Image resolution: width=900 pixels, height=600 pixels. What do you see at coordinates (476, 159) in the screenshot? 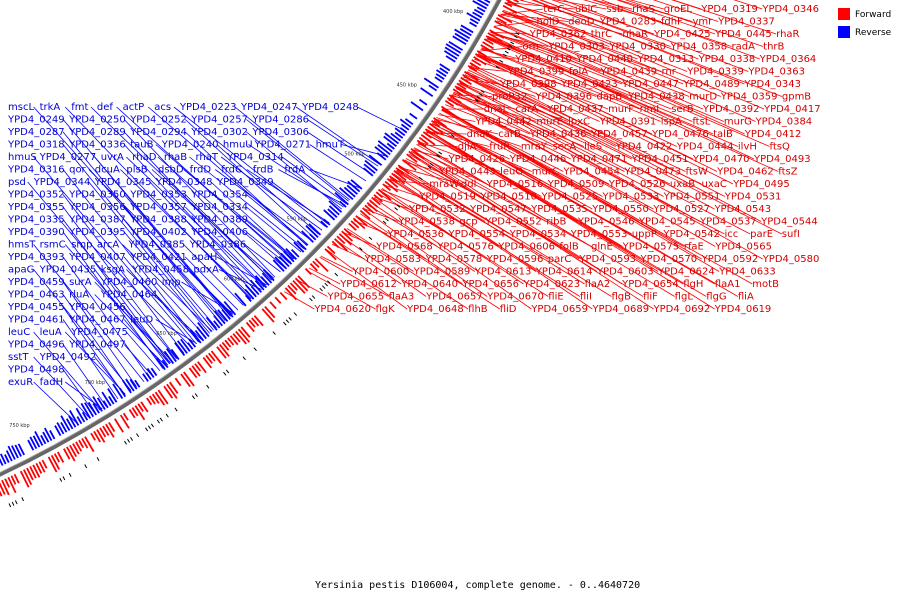
I see `gene-label: YPD4_0426` at bounding box center [476, 159].